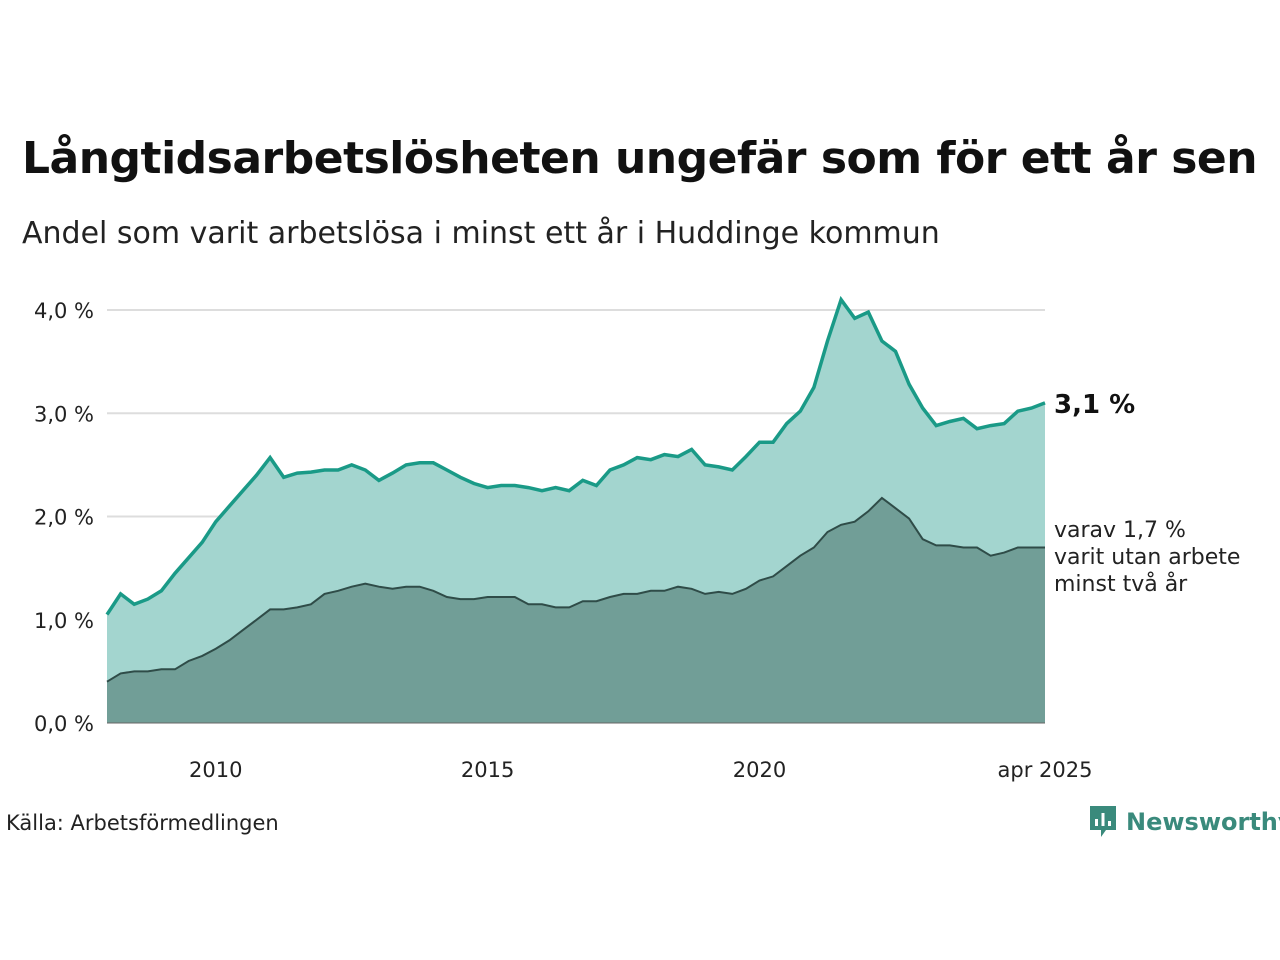 Image resolution: width=1280 pixels, height=960 pixels. I want to click on x-tick-label: 2020, so click(759, 770).